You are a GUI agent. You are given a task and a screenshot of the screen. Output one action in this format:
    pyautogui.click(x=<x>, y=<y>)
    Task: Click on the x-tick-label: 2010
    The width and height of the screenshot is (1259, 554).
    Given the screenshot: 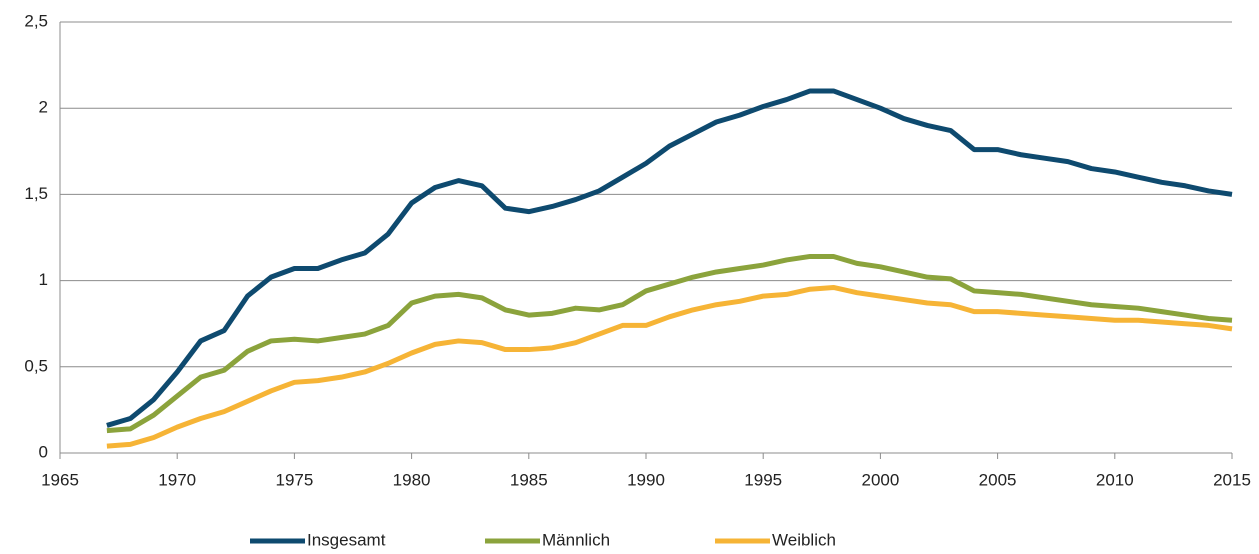 What is the action you would take?
    pyautogui.click(x=1115, y=479)
    